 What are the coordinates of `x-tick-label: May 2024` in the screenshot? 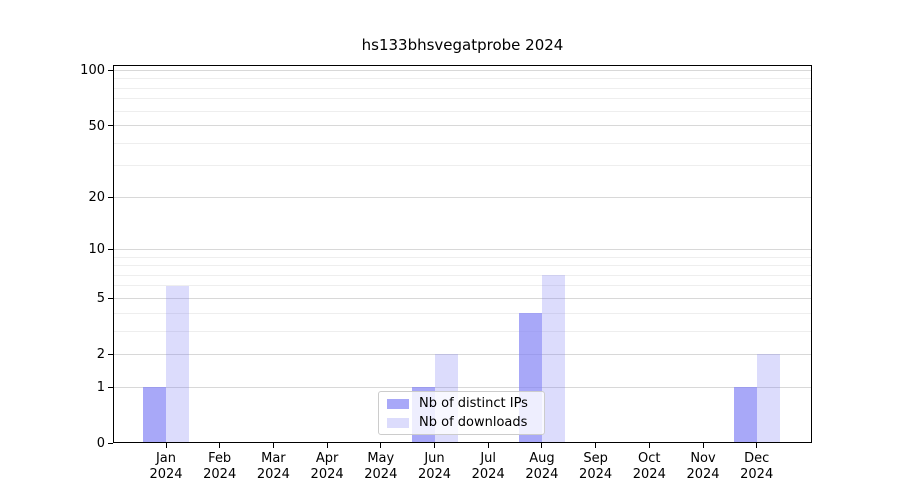 It's located at (381, 466).